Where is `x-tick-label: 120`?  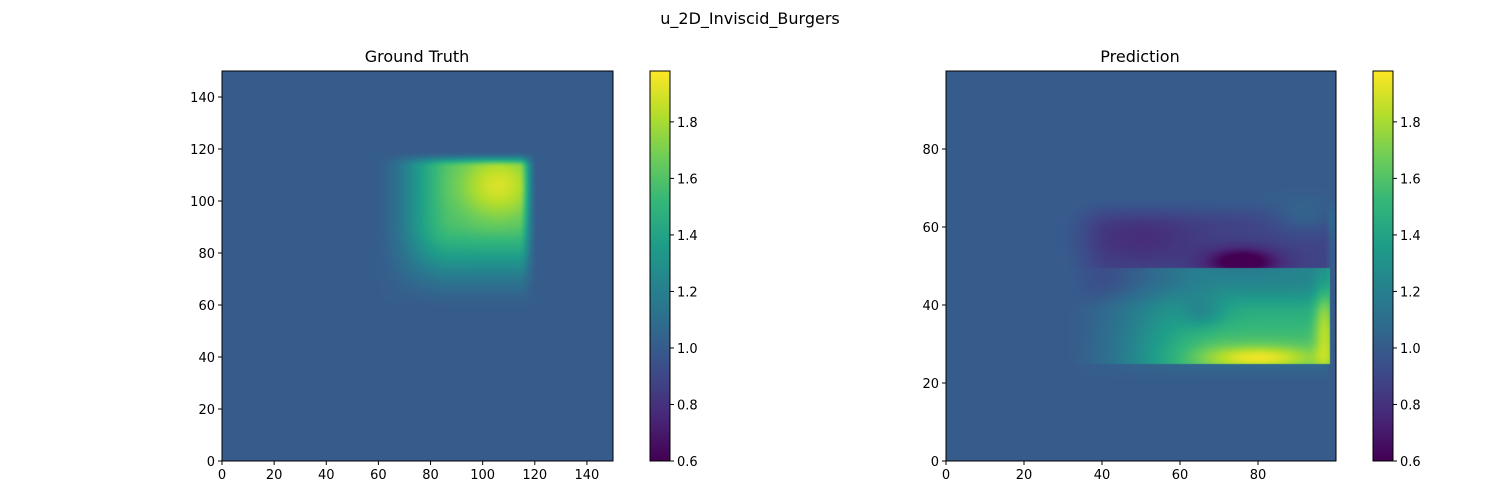 x-tick-label: 120 is located at coordinates (534, 475).